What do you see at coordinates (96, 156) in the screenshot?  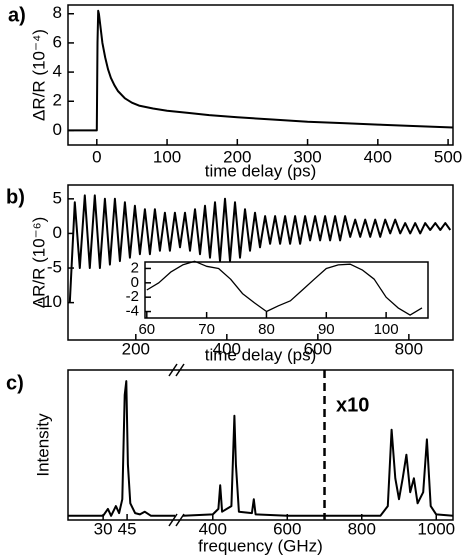 I see `x-tick-label: 0` at bounding box center [96, 156].